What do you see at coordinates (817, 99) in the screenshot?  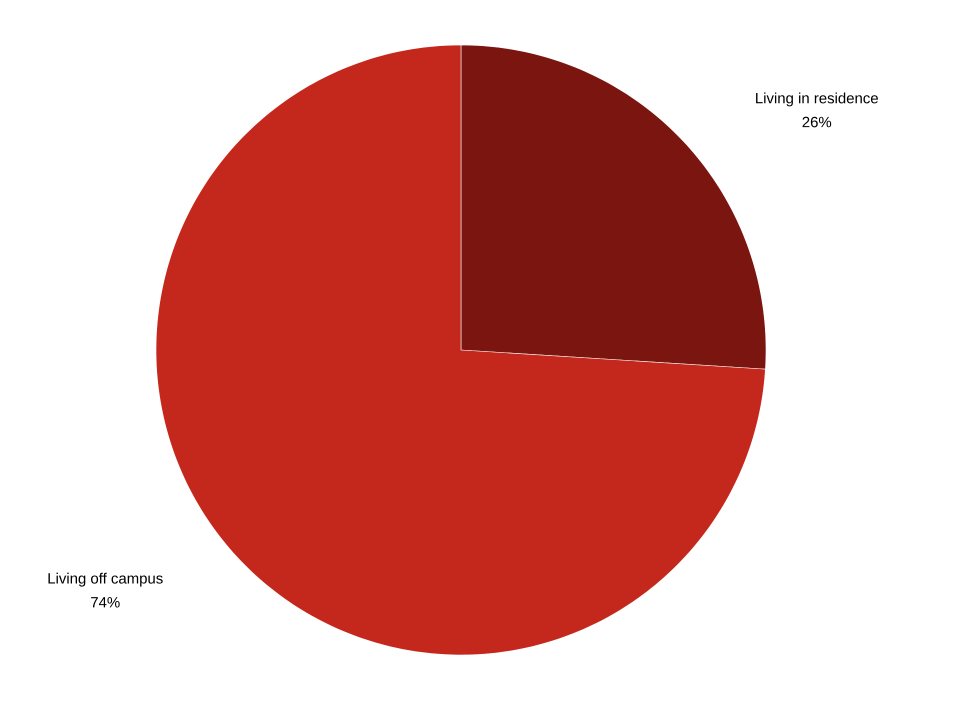 I see `slice-label: Living in residence` at bounding box center [817, 99].